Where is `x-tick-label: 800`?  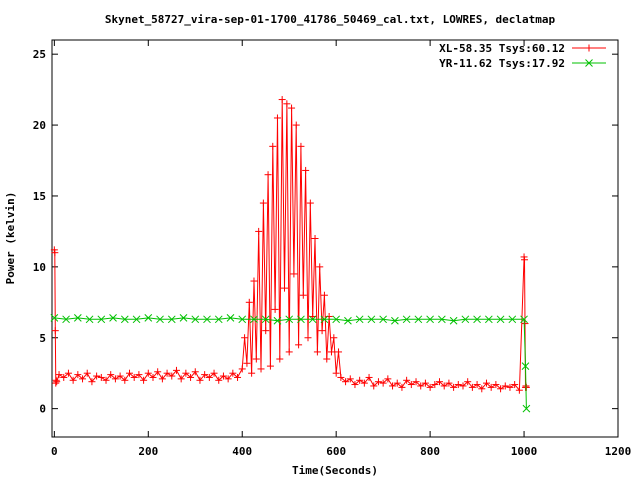
x-tick-label: 800 is located at coordinates (430, 451).